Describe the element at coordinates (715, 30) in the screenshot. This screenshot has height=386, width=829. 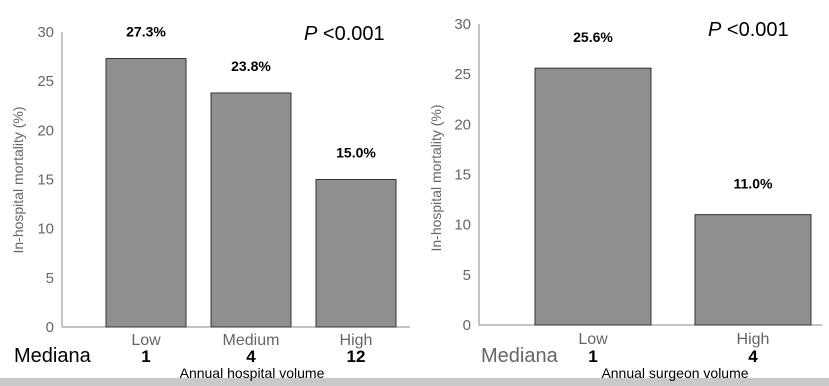
I see `p-symbol-surgeon: P` at that location.